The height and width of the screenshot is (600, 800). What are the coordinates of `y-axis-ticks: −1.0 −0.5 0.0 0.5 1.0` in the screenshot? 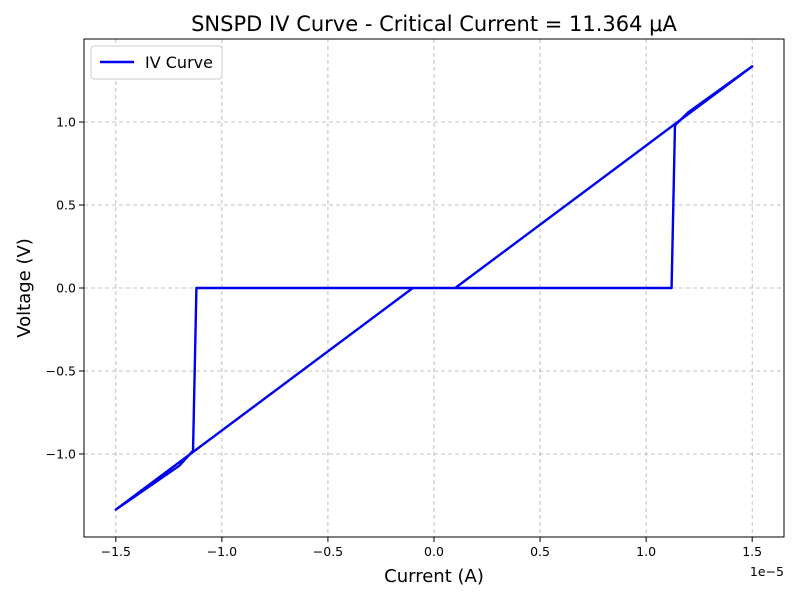 It's located at (65, 288).